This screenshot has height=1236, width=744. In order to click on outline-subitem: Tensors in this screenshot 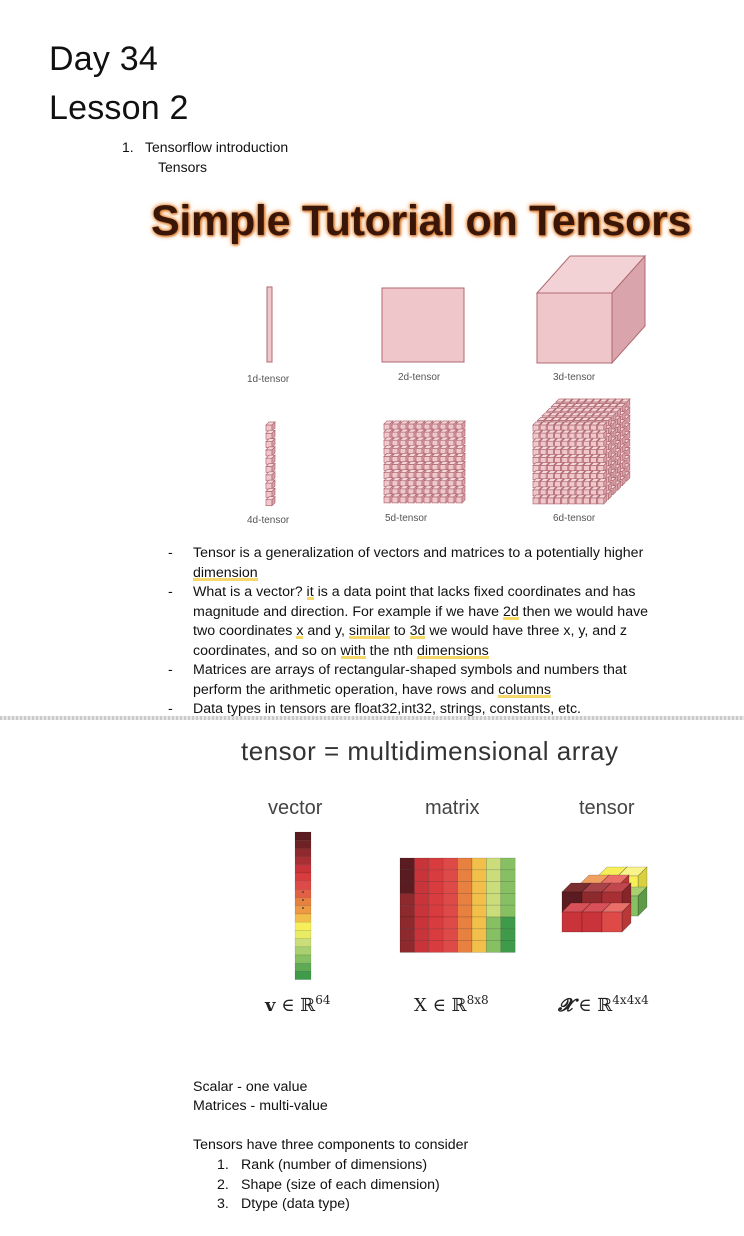, I will do `click(183, 167)`.